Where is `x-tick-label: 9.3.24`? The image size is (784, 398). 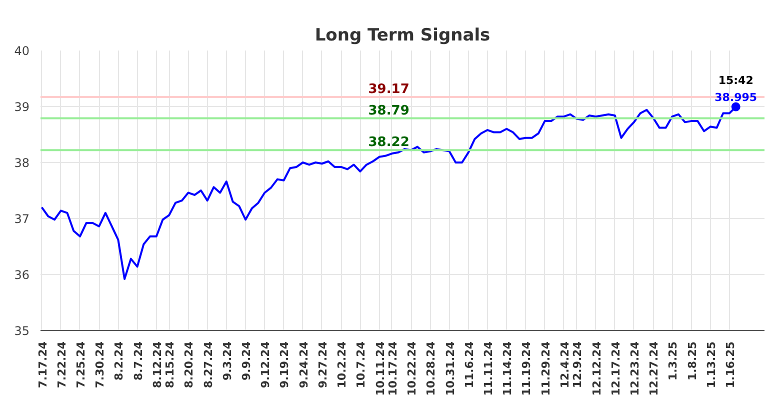 x-tick-label: 9.3.24 is located at coordinates (227, 360).